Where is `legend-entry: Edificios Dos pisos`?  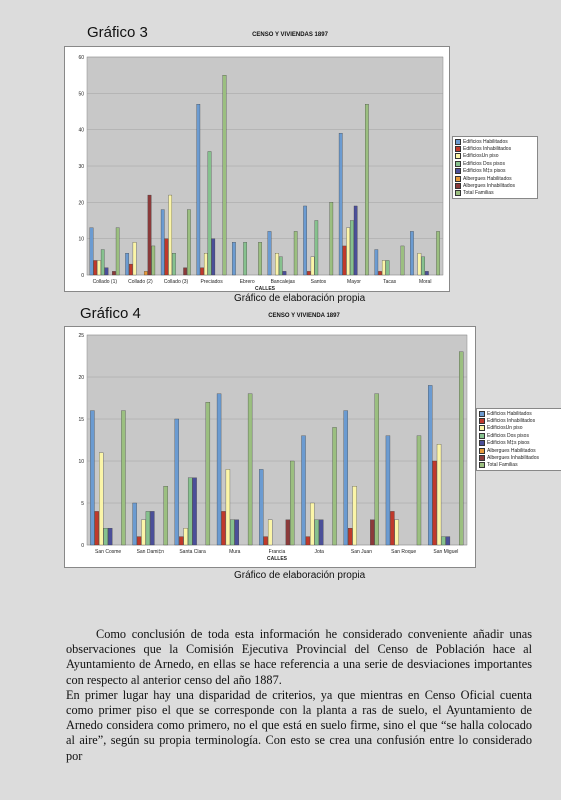 legend-entry: Edificios Dos pisos is located at coordinates (495, 163).